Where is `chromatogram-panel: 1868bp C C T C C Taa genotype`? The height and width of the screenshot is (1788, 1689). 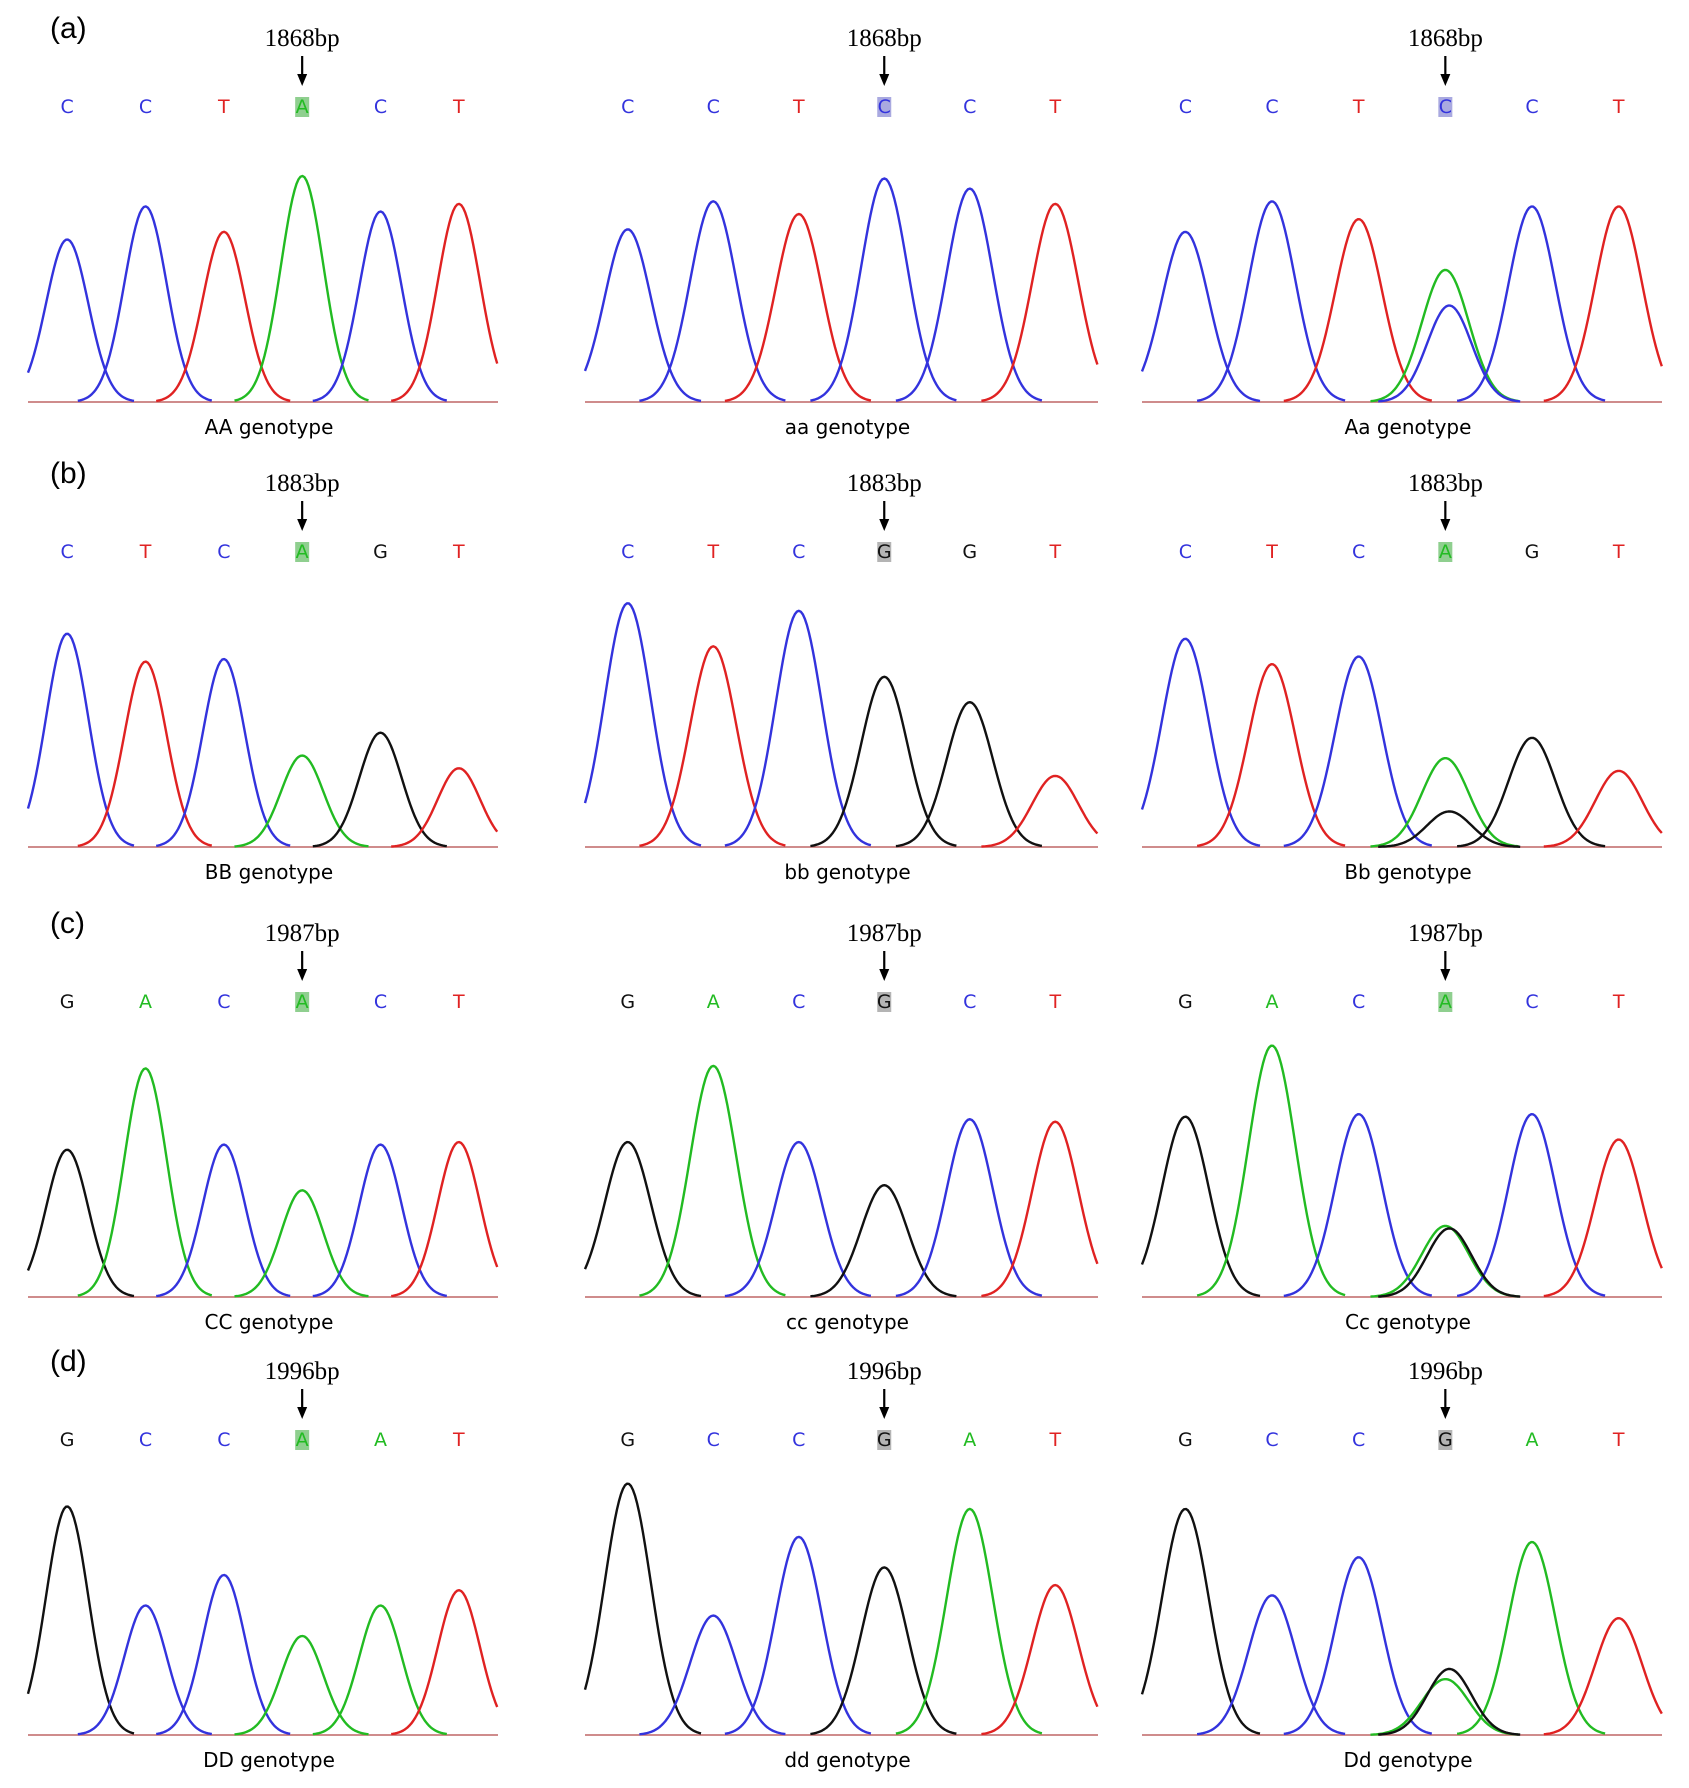 chromatogram-panel: 1868bp C C T C C Taa genotype is located at coordinates (841, 232).